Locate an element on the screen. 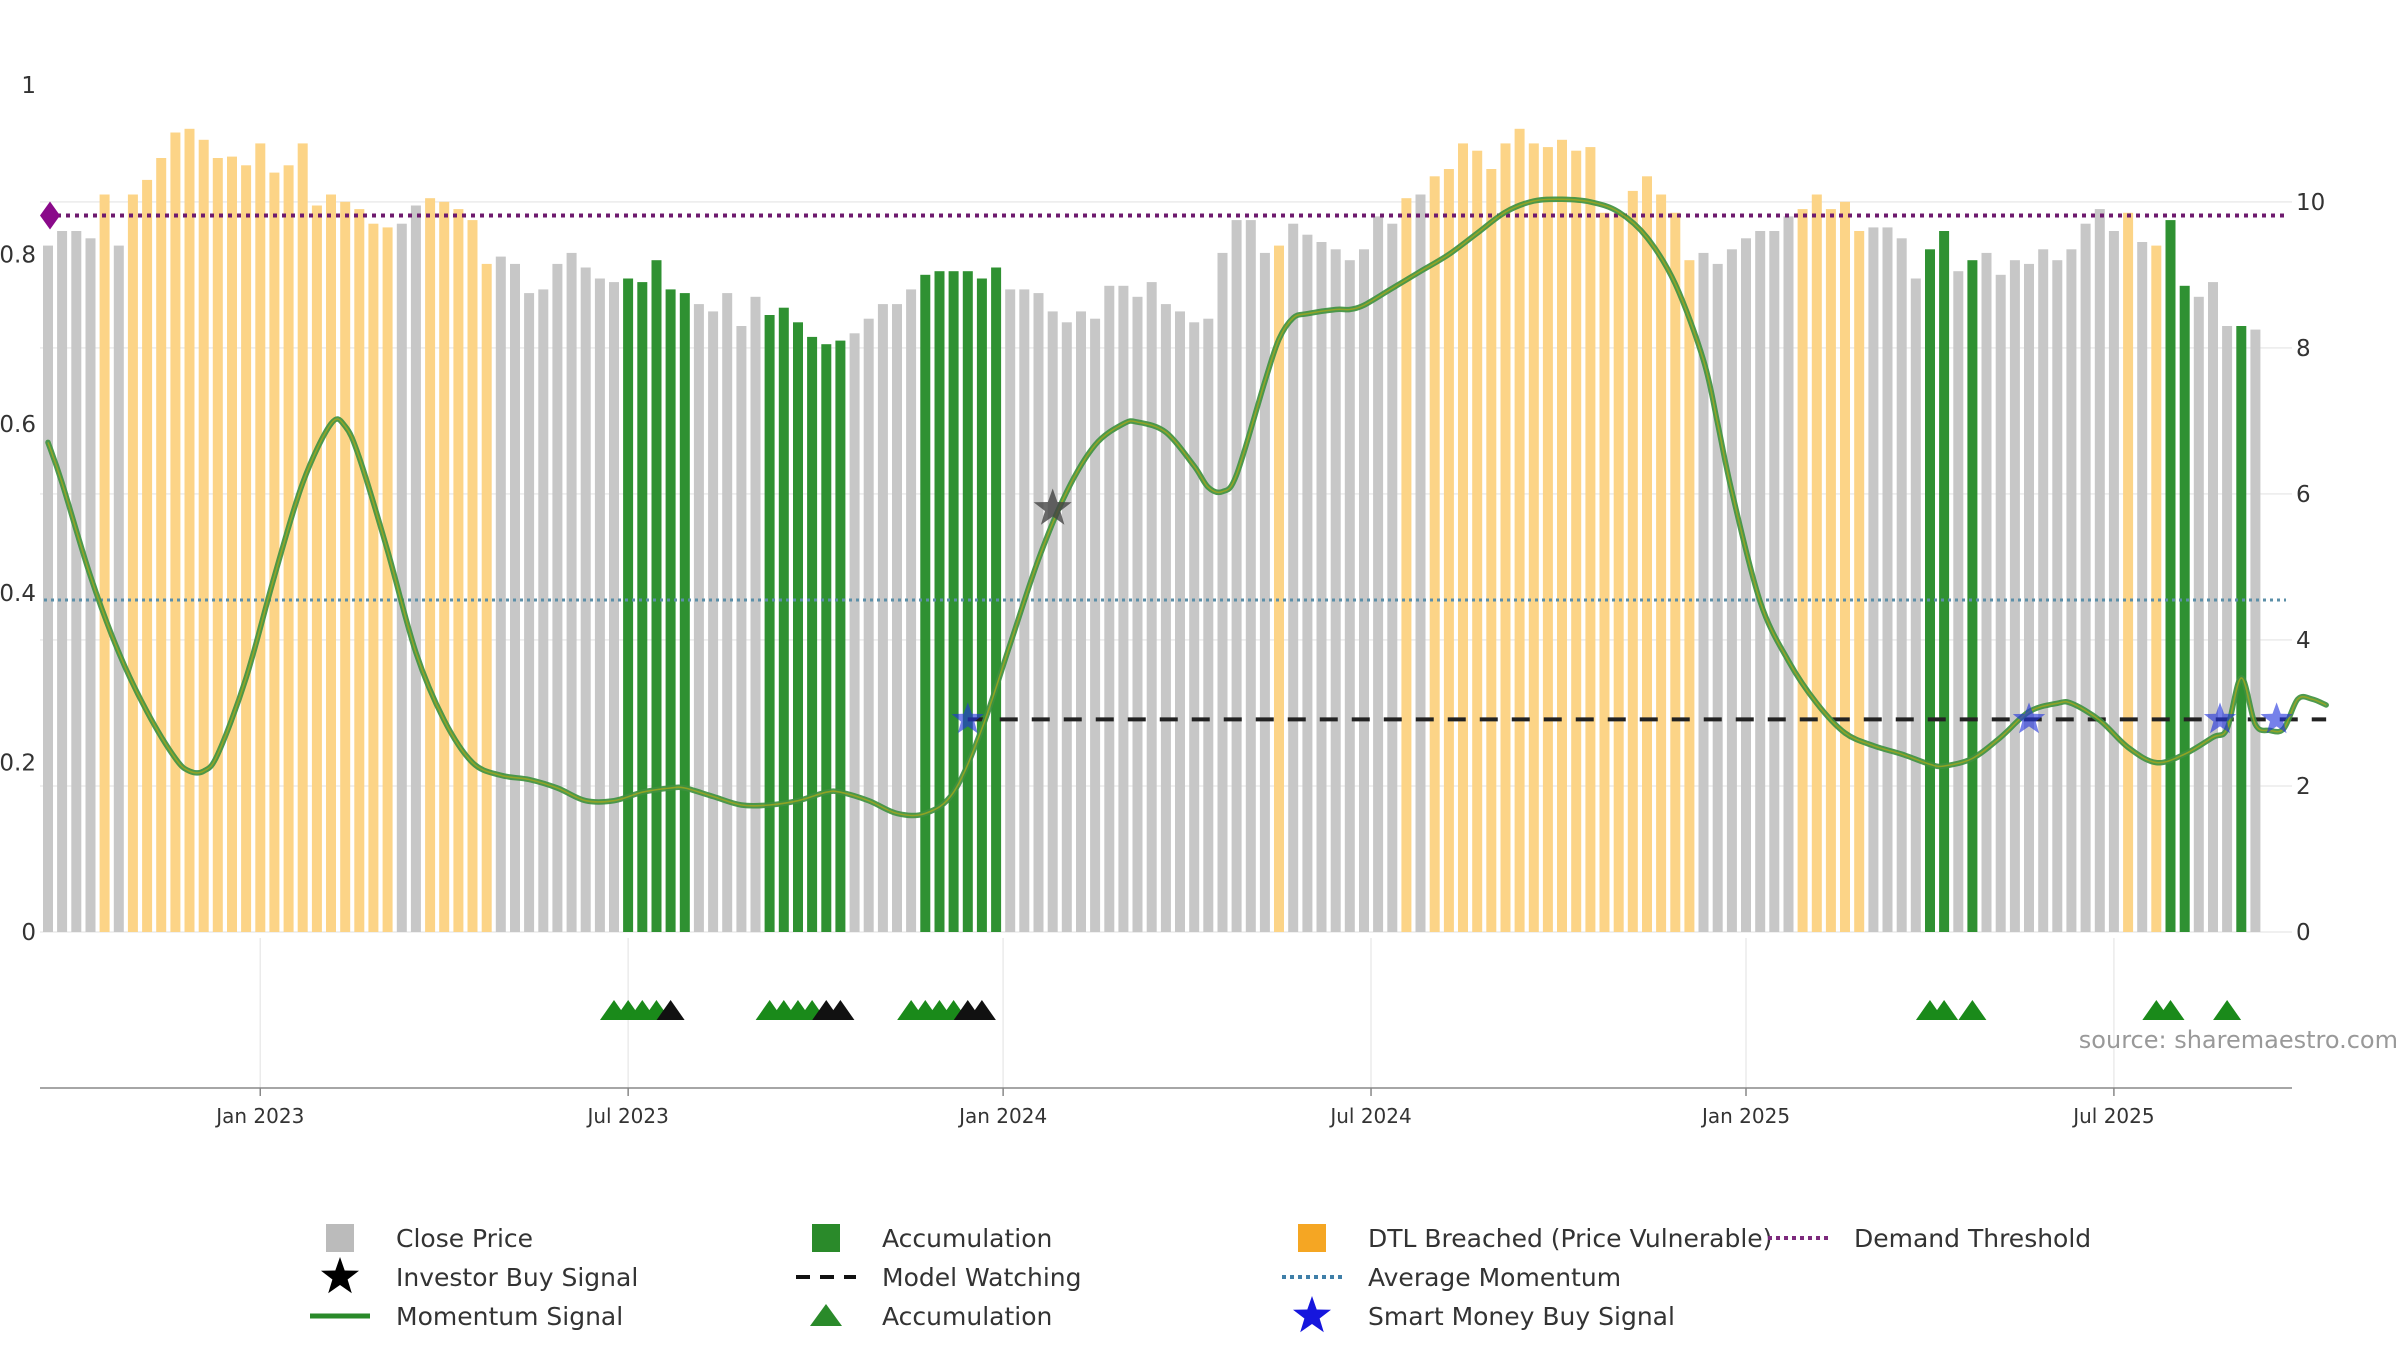 This screenshot has width=2400, height=1354. legend-item: Close Price is located at coordinates (429, 1238).